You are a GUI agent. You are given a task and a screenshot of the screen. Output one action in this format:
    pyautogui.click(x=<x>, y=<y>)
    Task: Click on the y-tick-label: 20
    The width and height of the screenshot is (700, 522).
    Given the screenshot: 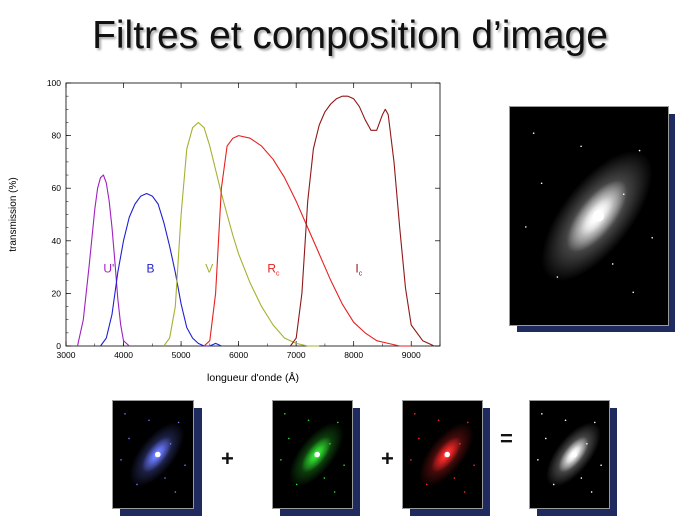 What is the action you would take?
    pyautogui.click(x=57, y=293)
    